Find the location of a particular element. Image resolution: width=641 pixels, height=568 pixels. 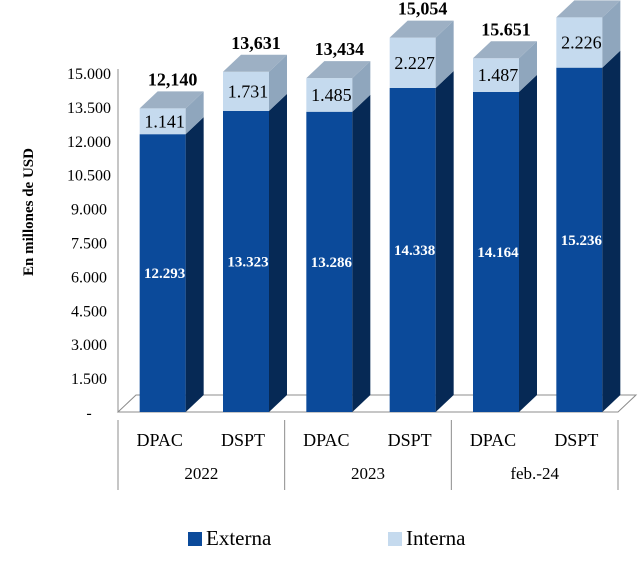

data-label-externa: 13.286 is located at coordinates (332, 263).